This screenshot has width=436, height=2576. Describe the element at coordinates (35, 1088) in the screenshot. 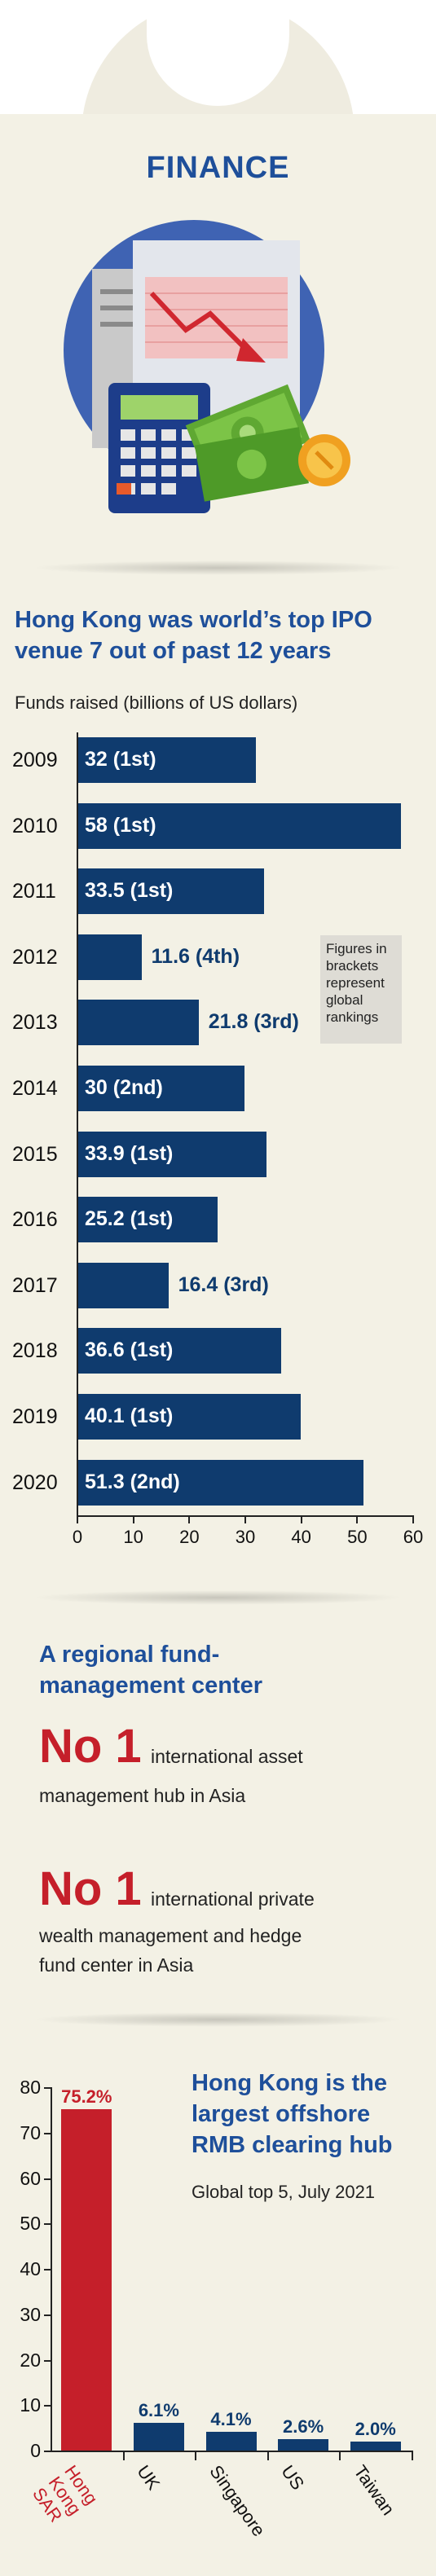

I see `year-label: 2014` at that location.